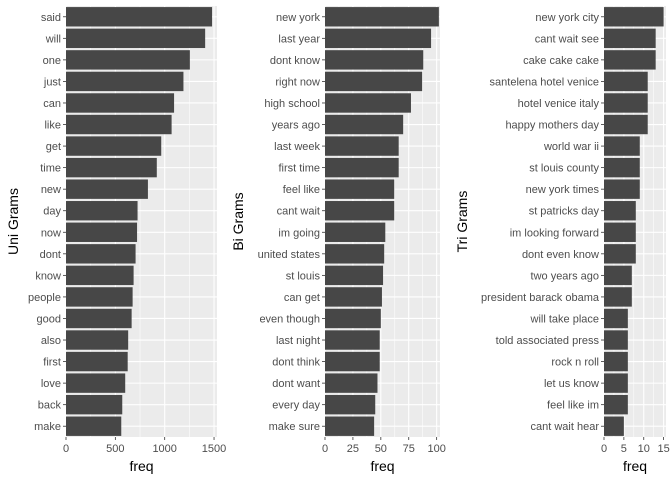  Describe the element at coordinates (571, 147) in the screenshot. I see `y-tick-label: world war ii` at that location.